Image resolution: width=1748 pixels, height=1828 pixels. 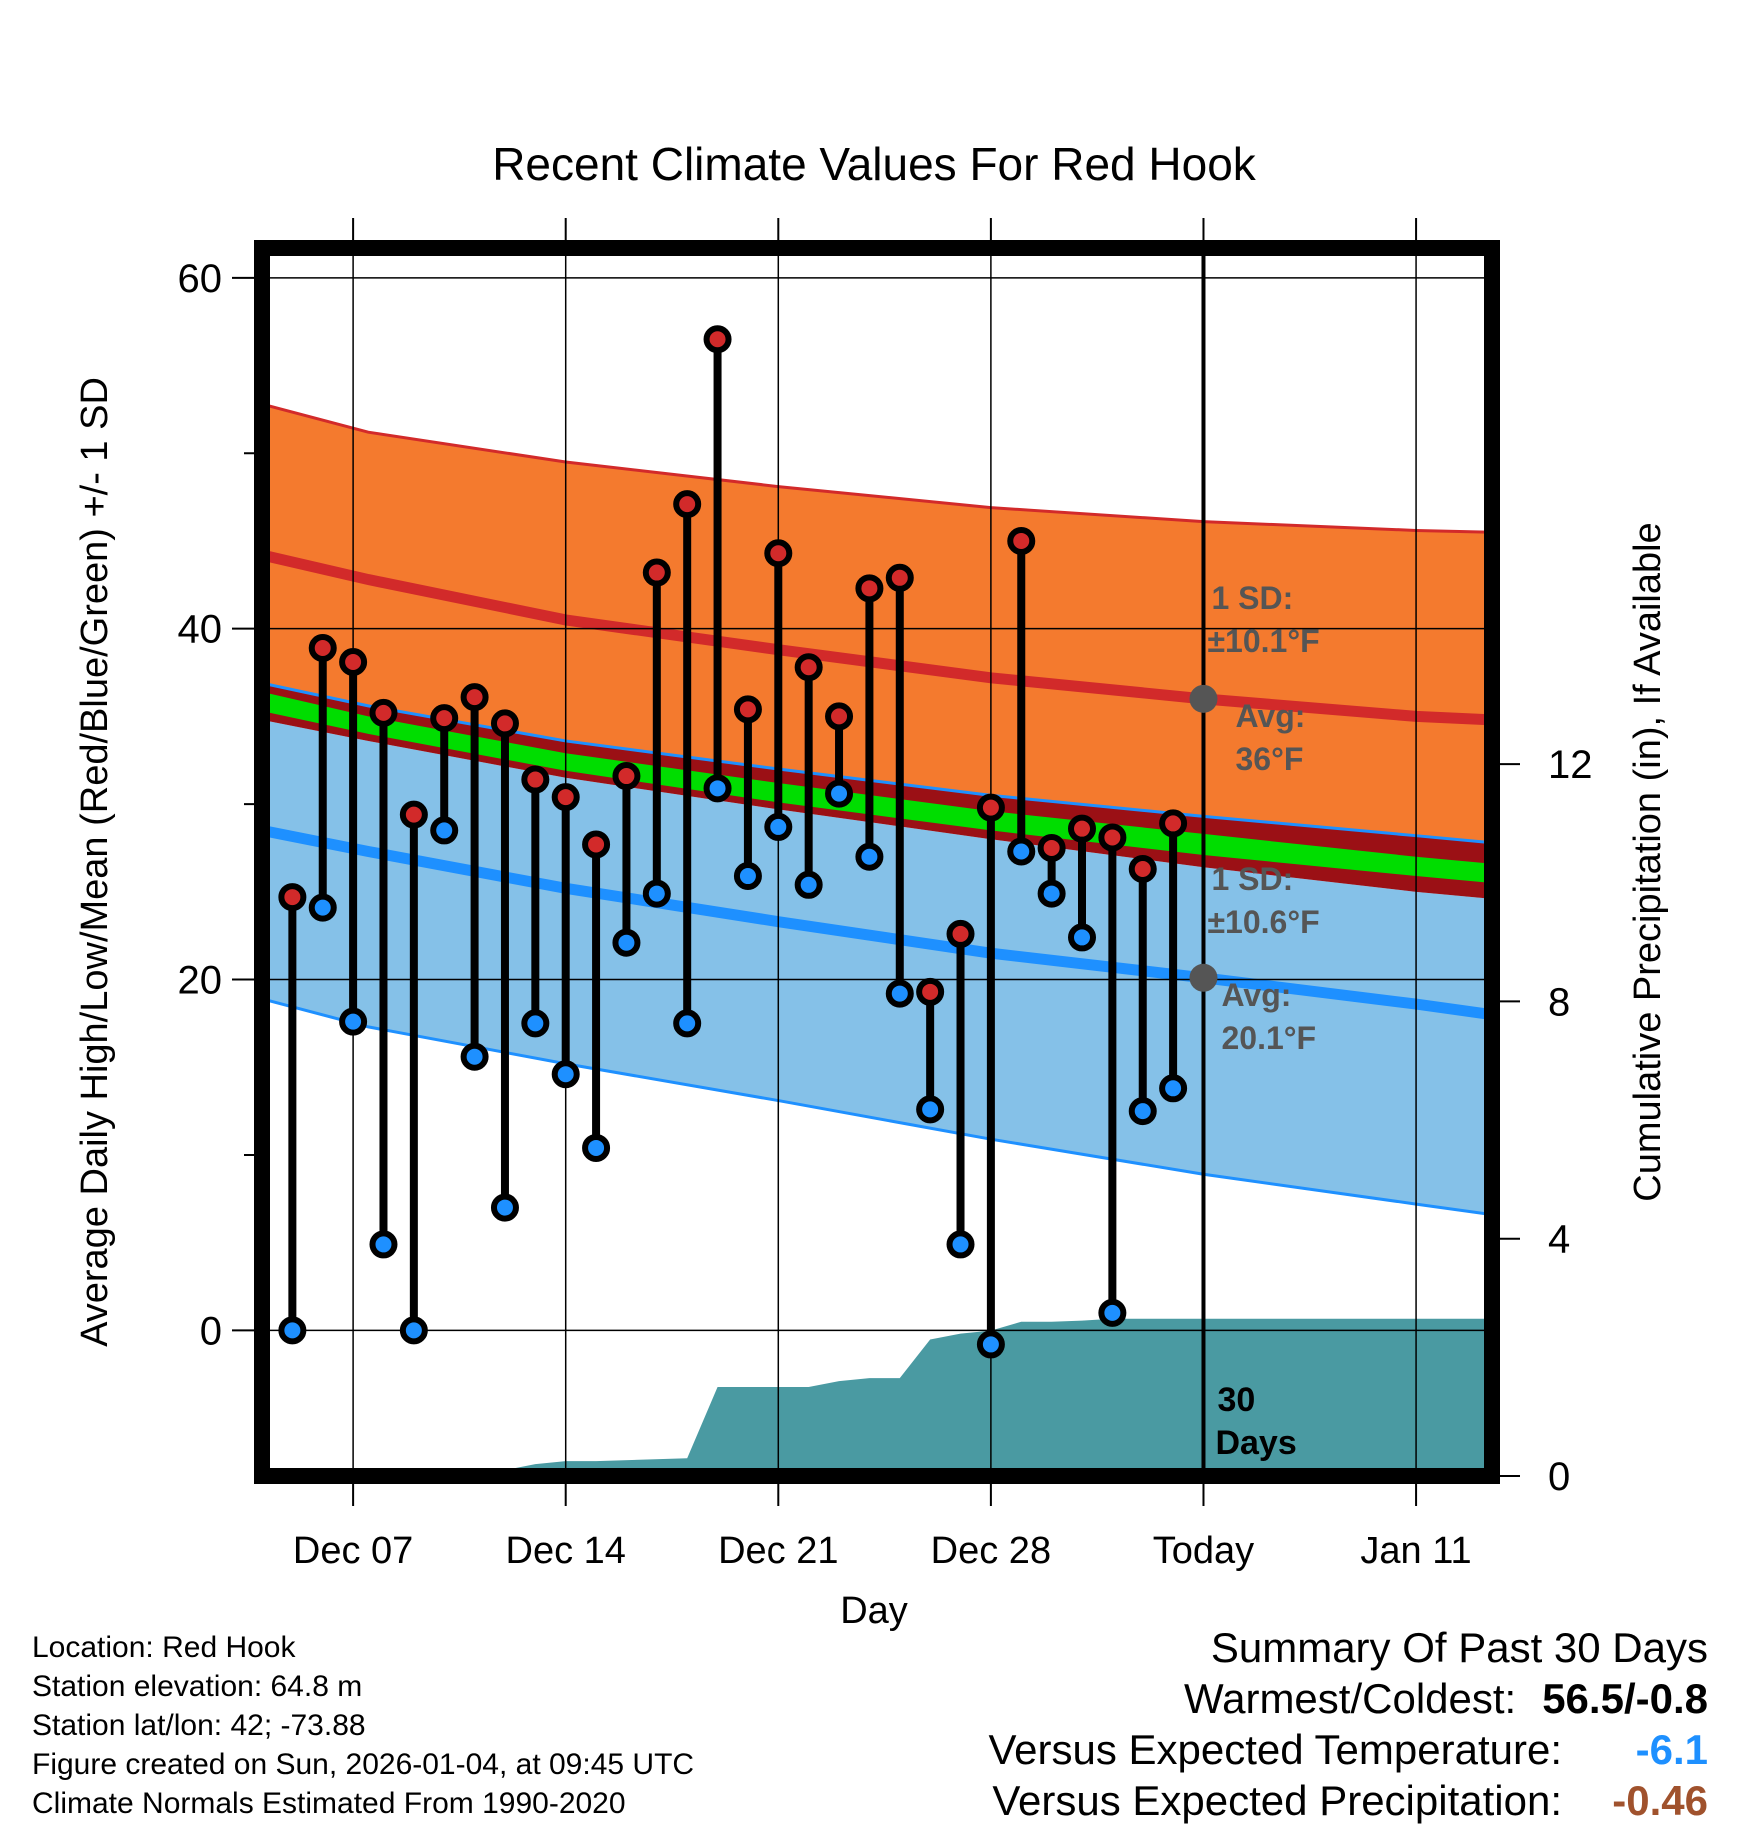 What do you see at coordinates (877, 637) in the screenshot?
I see `normal-high-line` at bounding box center [877, 637].